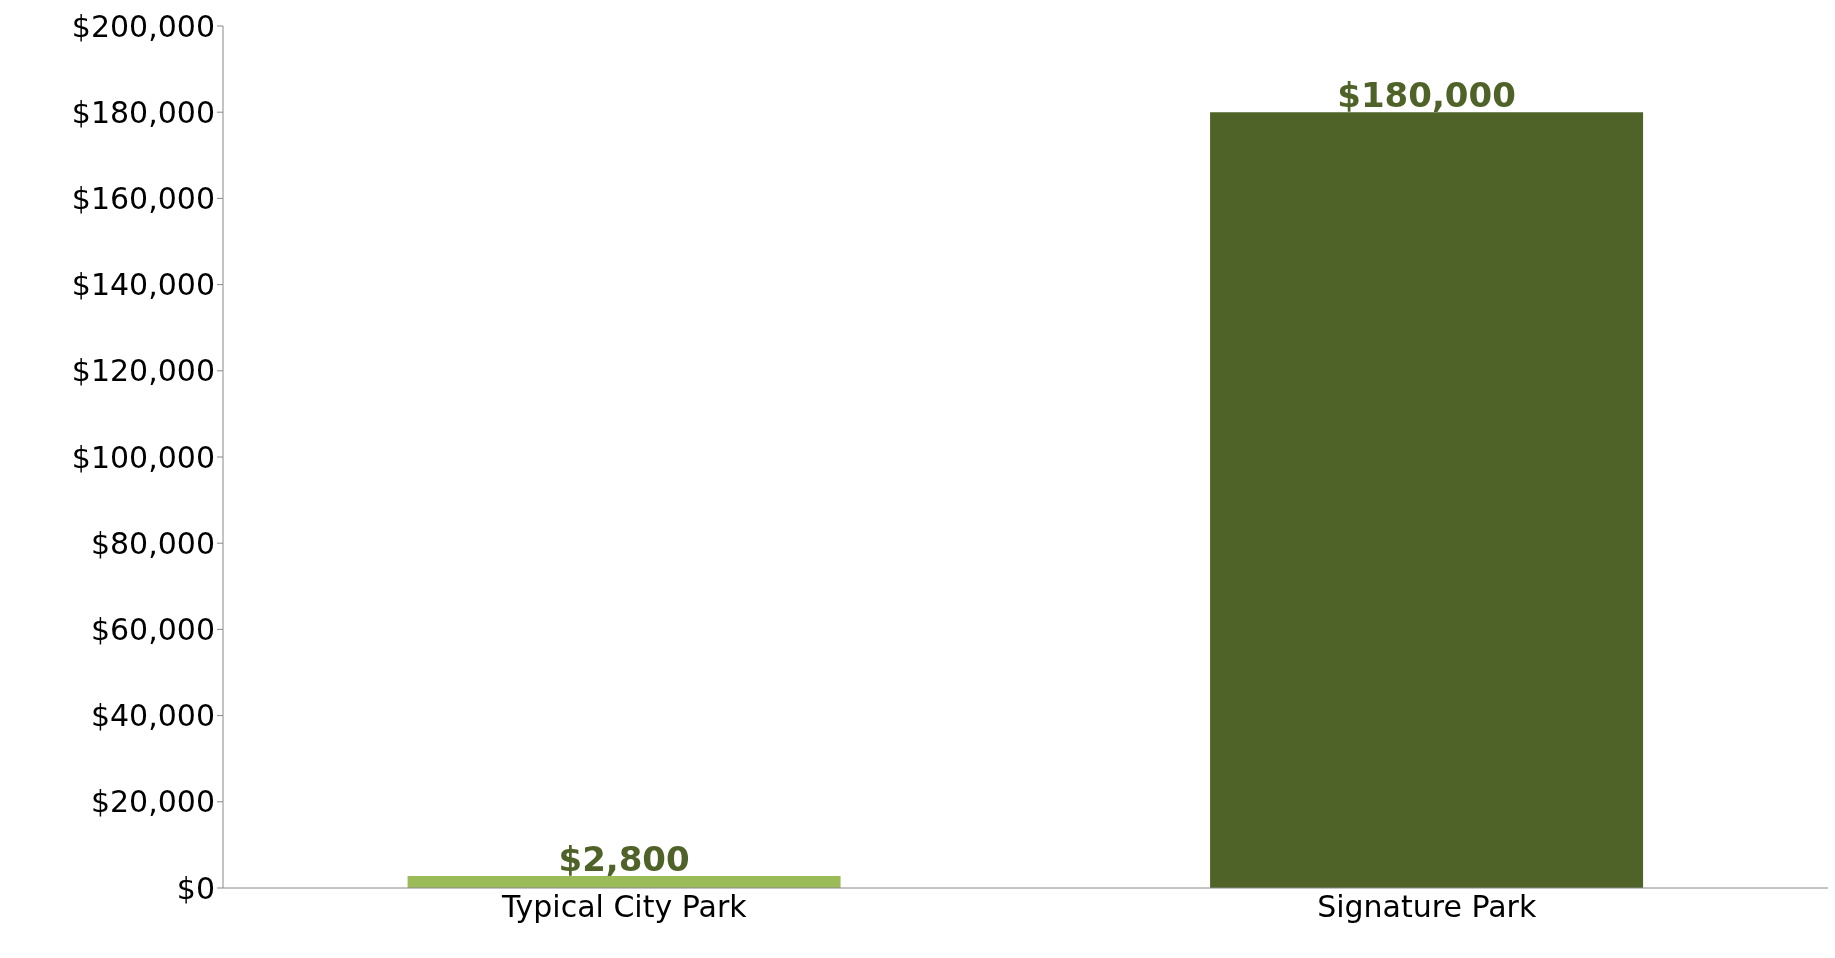 This screenshot has width=1835, height=958. I want to click on y-tick-label: $80,000, so click(152, 543).